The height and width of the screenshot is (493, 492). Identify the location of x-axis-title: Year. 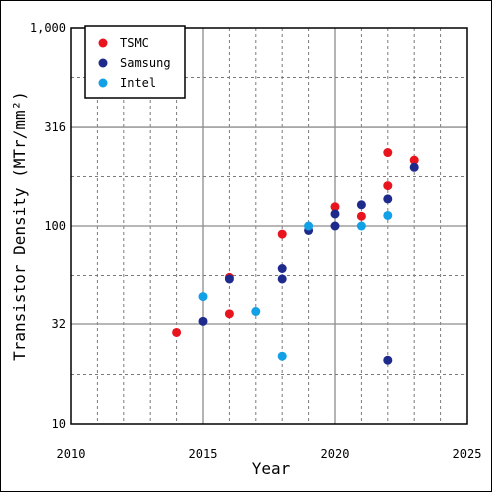
(271, 468).